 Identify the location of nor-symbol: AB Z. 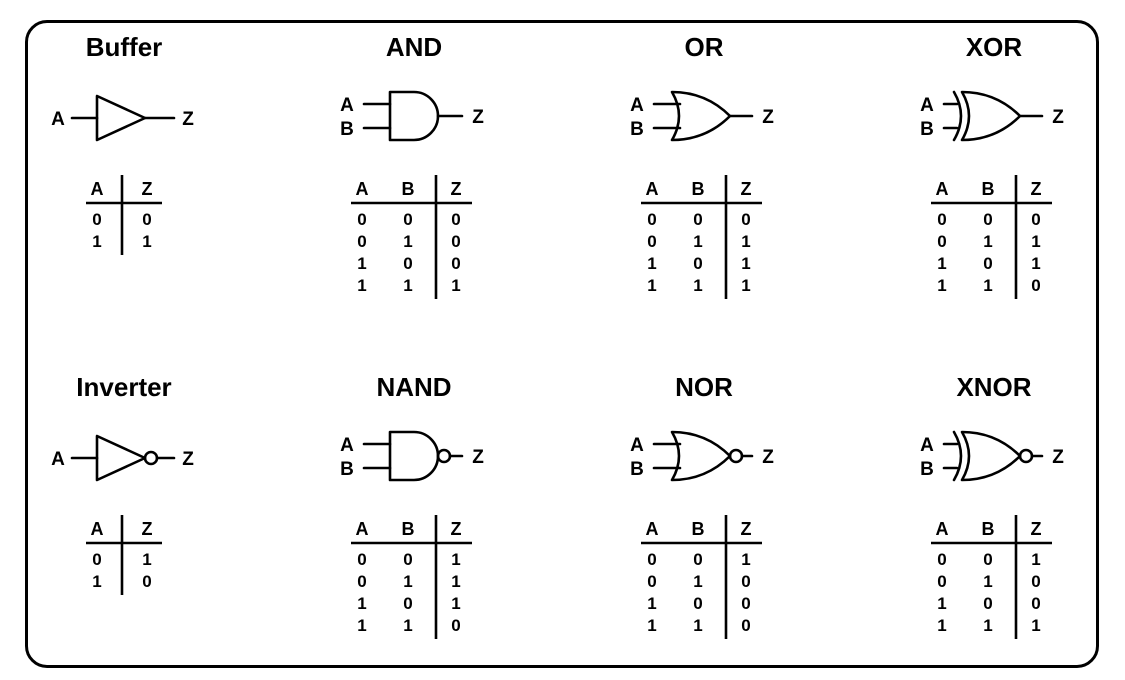
(702, 456).